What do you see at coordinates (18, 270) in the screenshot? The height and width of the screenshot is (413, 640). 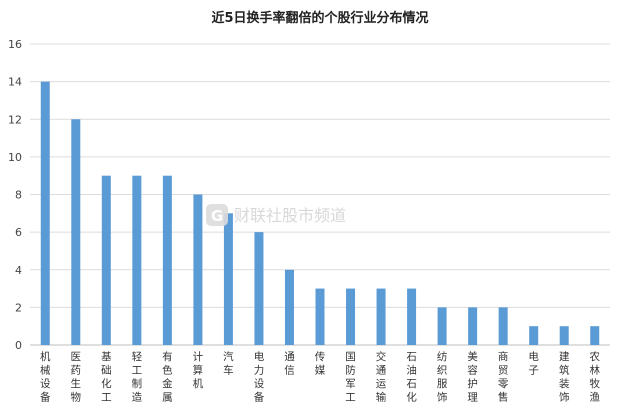 I see `y-tick-label: 4` at bounding box center [18, 270].